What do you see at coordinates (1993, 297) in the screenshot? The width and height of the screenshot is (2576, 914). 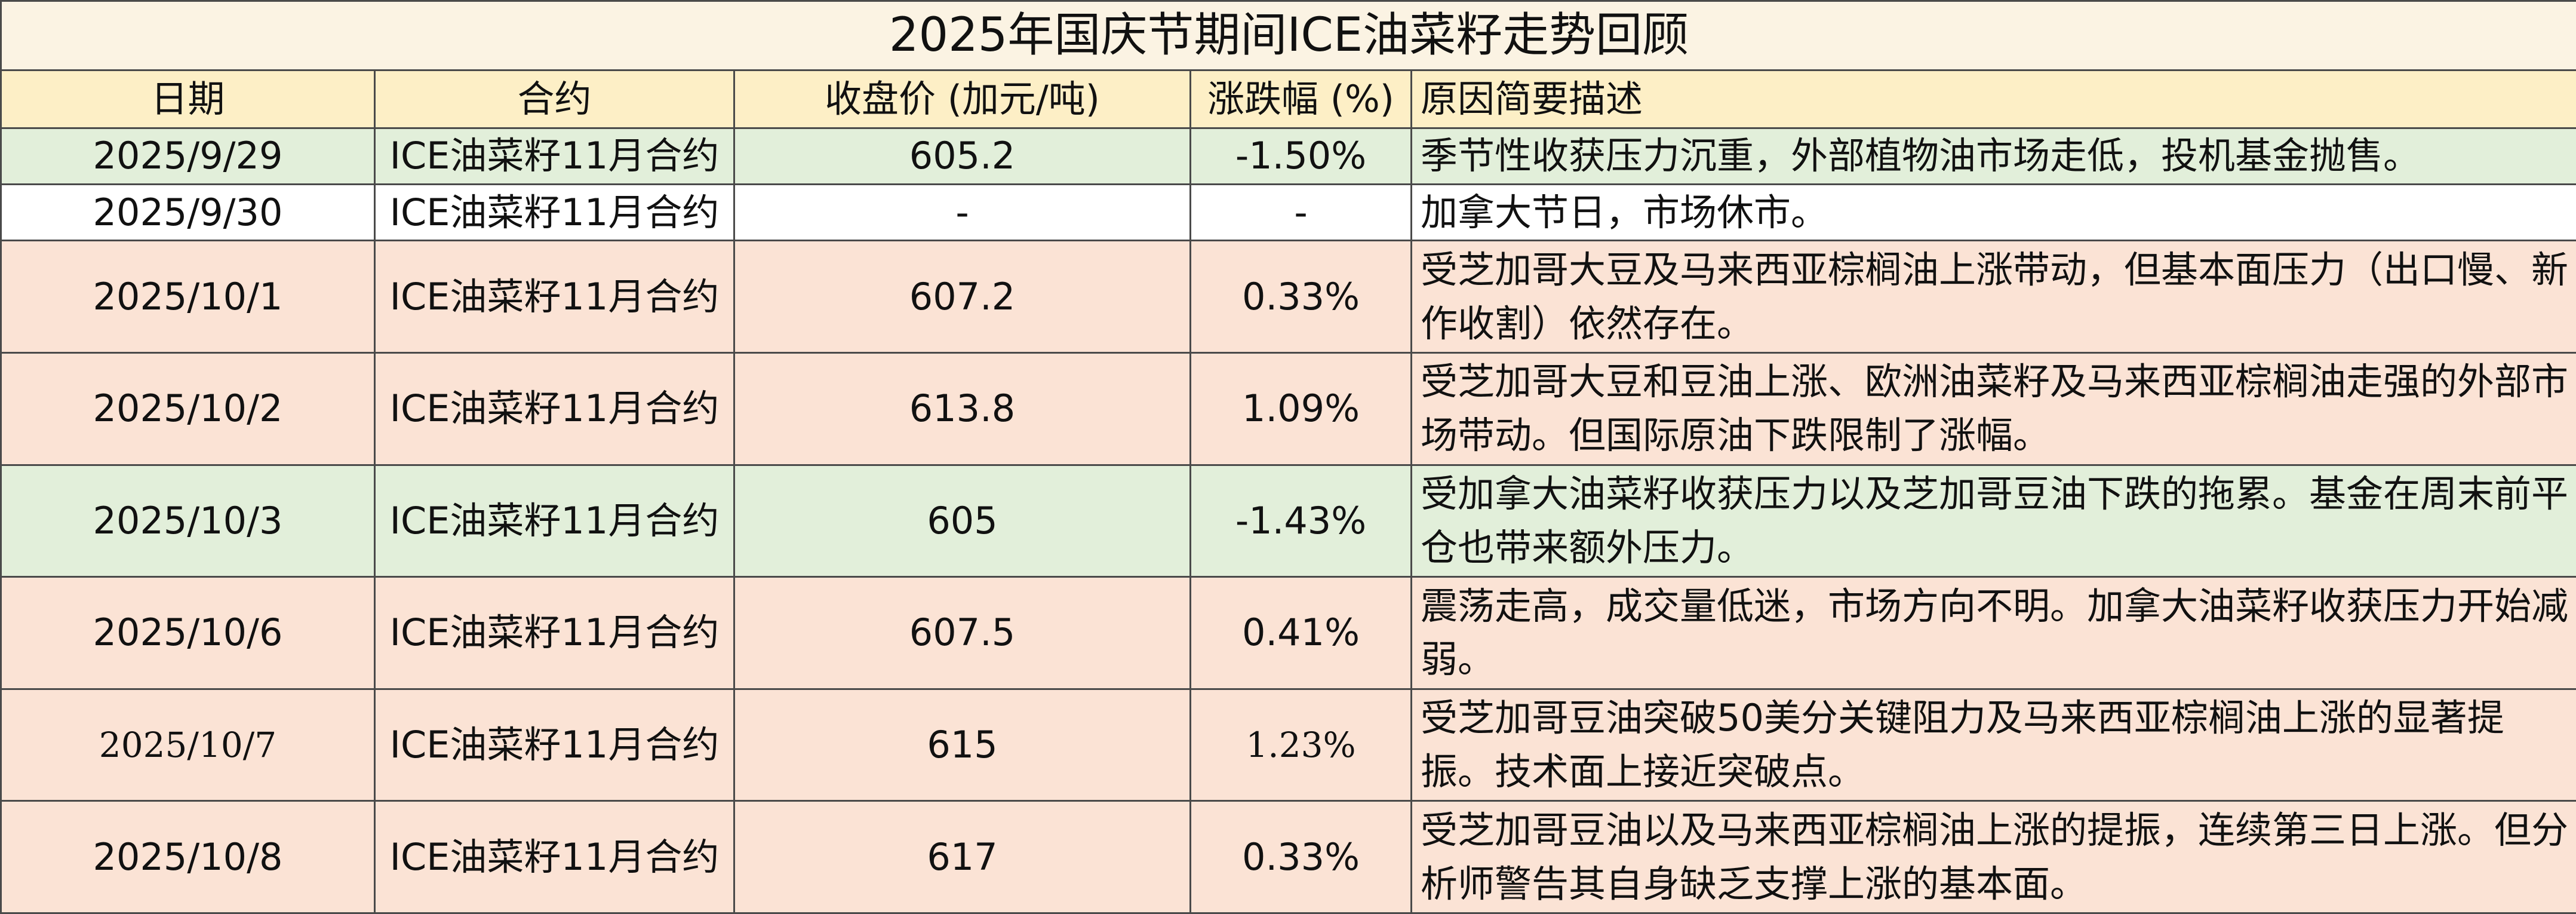 I see `cell-reason: 受芝加哥大豆及马来西亚棕榈油上涨带动，但基本面压力（出口慢、新作收割）依然存在。` at bounding box center [1993, 297].